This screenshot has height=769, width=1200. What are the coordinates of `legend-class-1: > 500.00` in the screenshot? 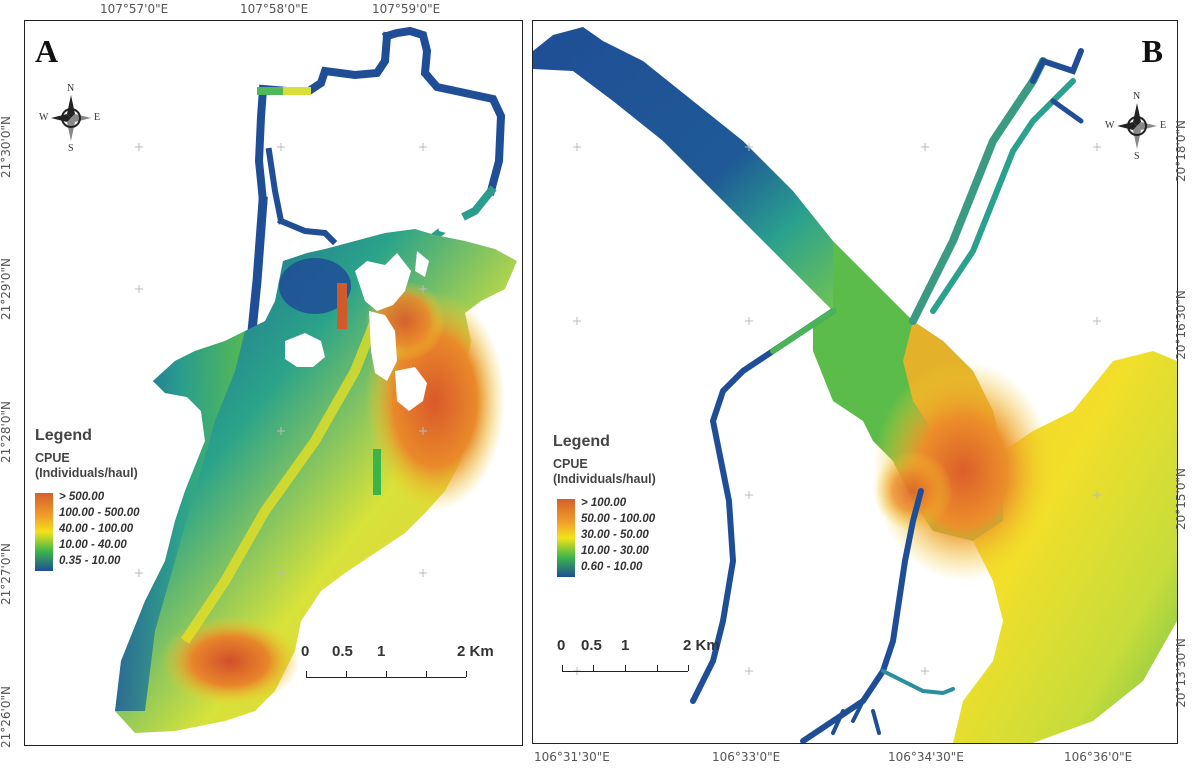 It's located at (82, 497).